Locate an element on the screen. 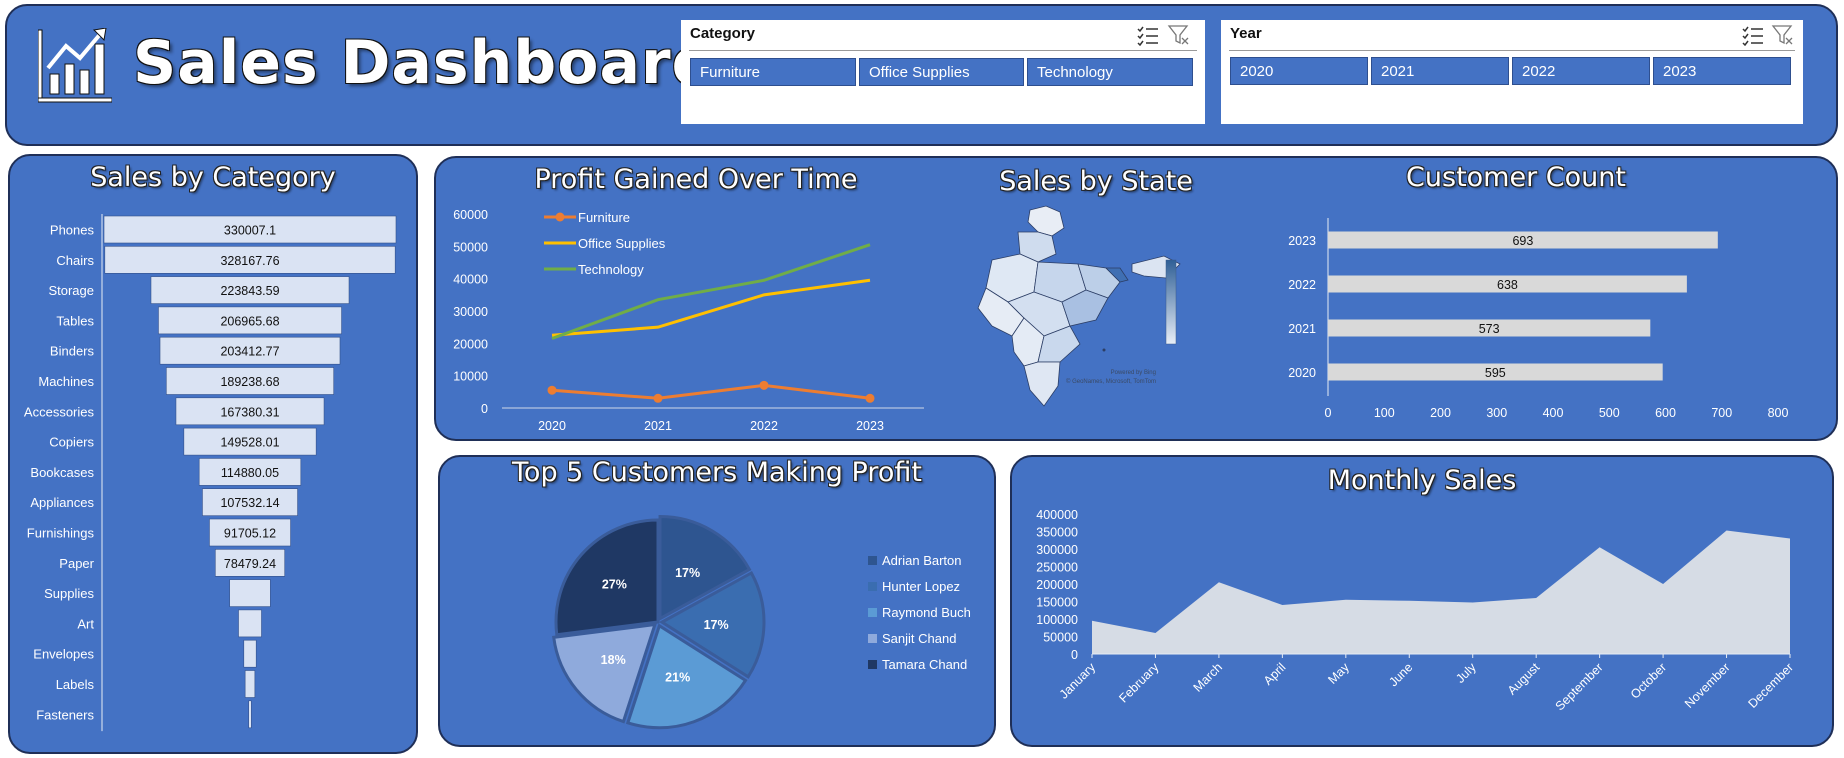 Image resolution: width=1844 pixels, height=758 pixels. category-label: Copiers is located at coordinates (71, 442).